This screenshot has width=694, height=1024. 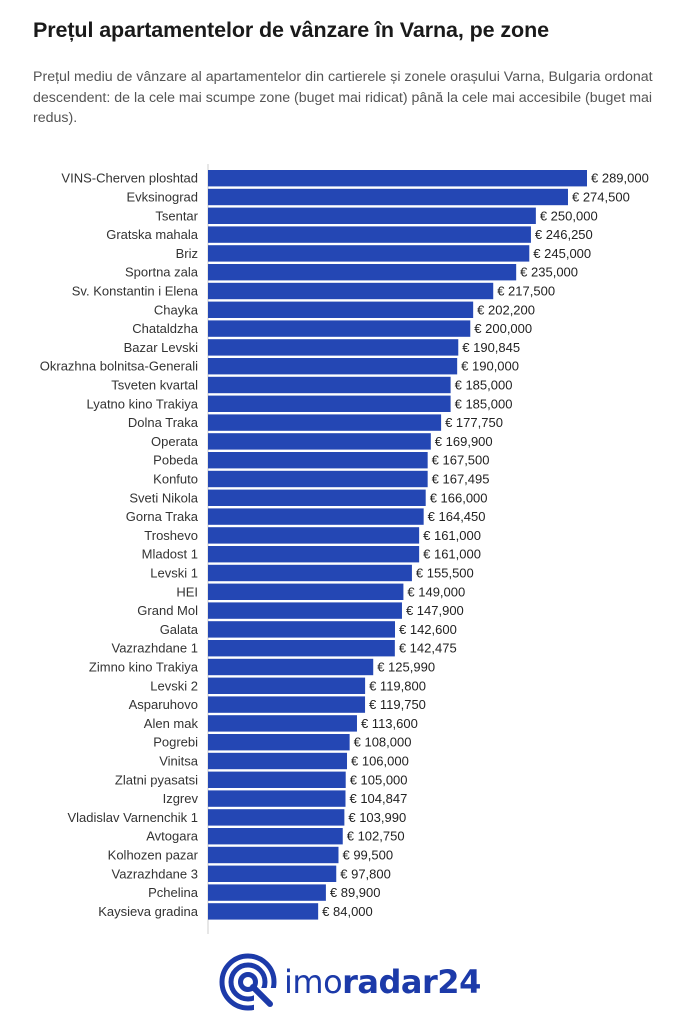 What do you see at coordinates (379, 779) in the screenshot?
I see `value-label: € 105,000` at bounding box center [379, 779].